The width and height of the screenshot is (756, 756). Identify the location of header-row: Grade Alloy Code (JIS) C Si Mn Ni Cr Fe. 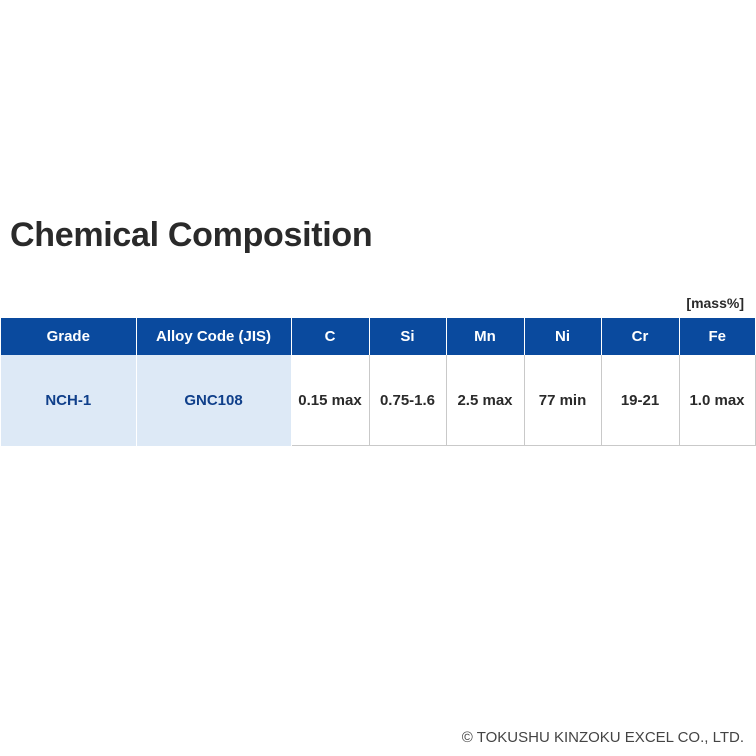
(378, 336).